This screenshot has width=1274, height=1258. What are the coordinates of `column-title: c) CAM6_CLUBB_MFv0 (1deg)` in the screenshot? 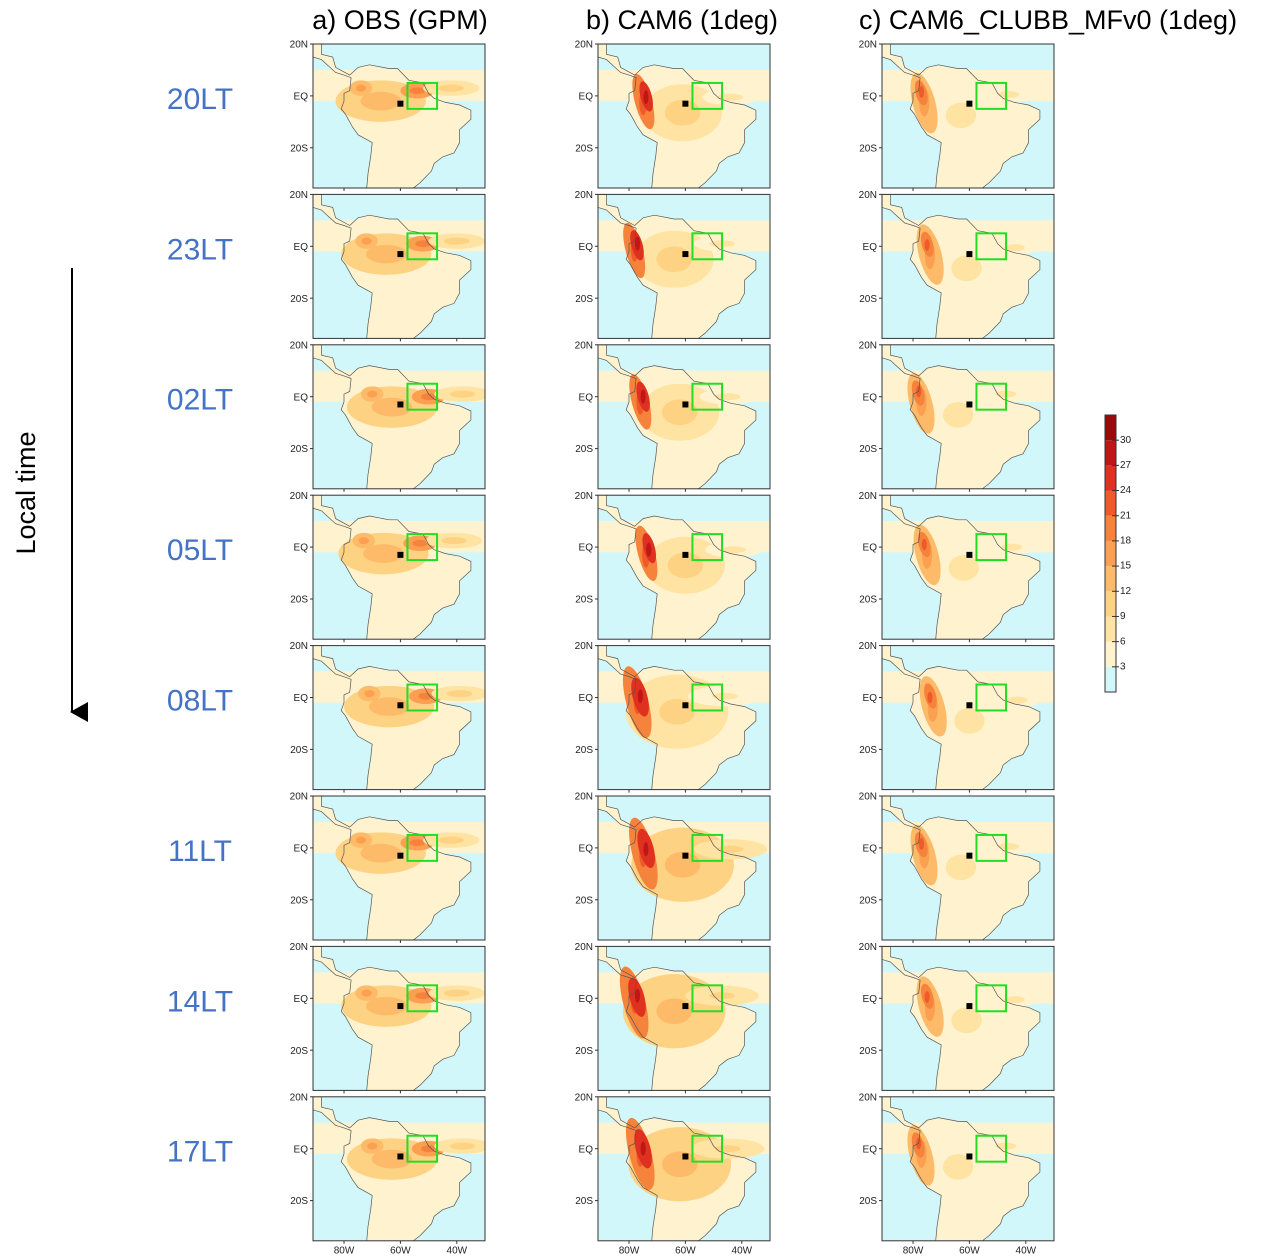 It's located at (1048, 20).